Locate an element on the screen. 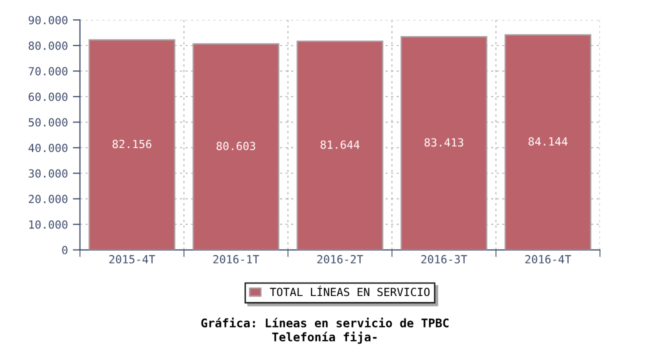 The image size is (650, 350). data-label: 82.156 is located at coordinates (132, 144).